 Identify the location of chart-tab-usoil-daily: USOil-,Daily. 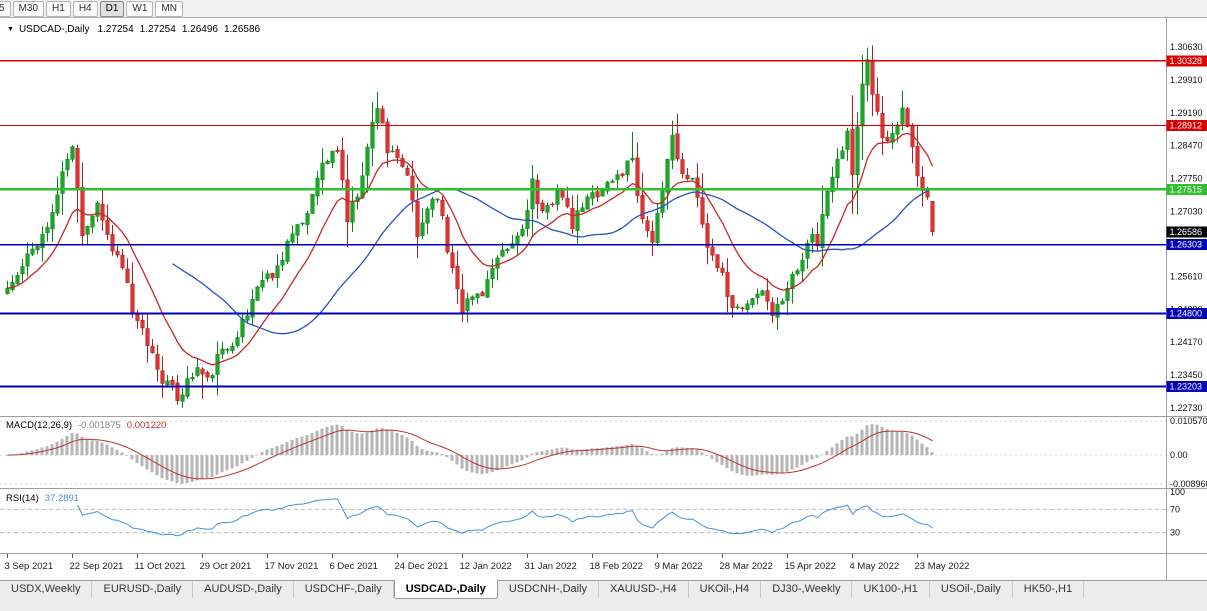
(971, 589).